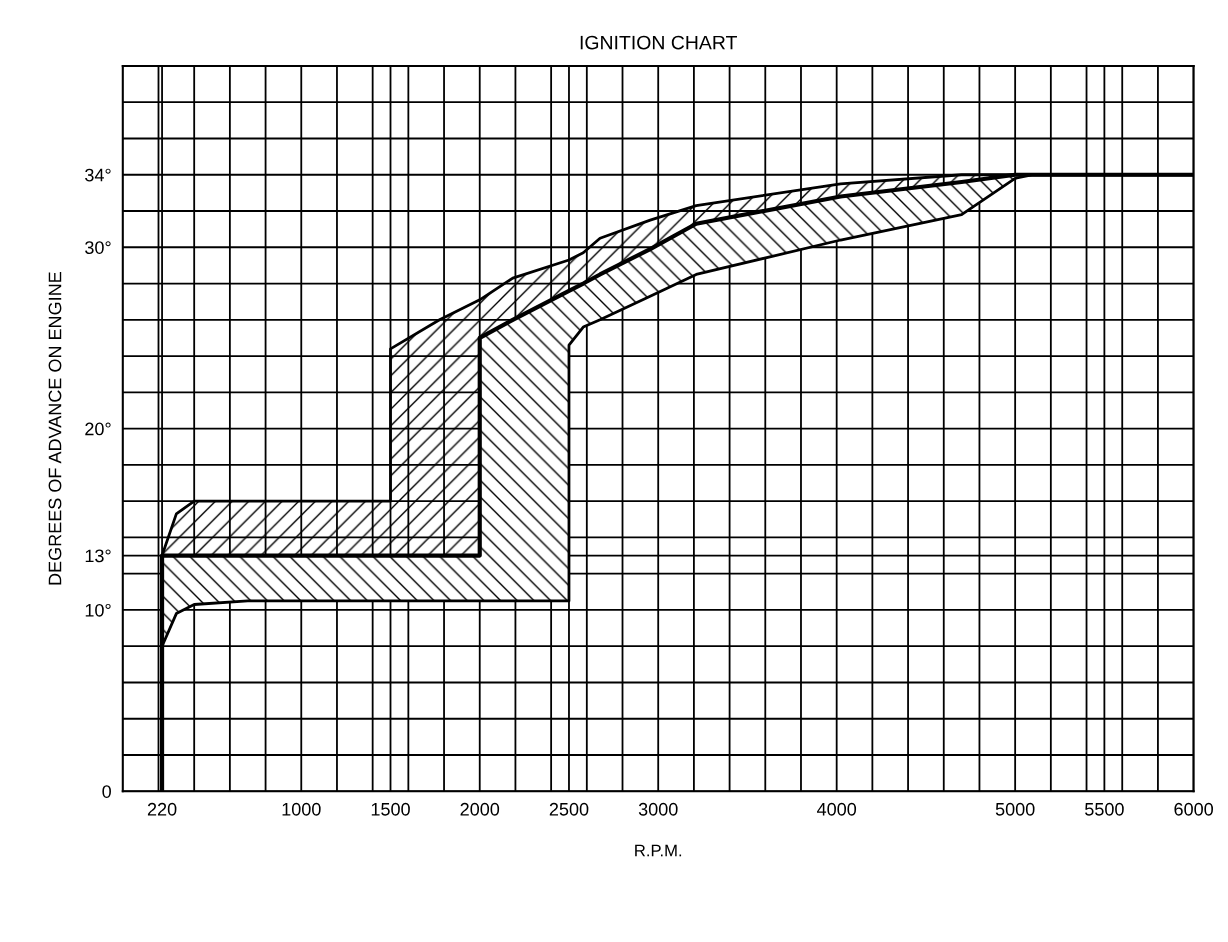 The image size is (1228, 942). I want to click on x-tick-label: 1500, so click(390, 809).